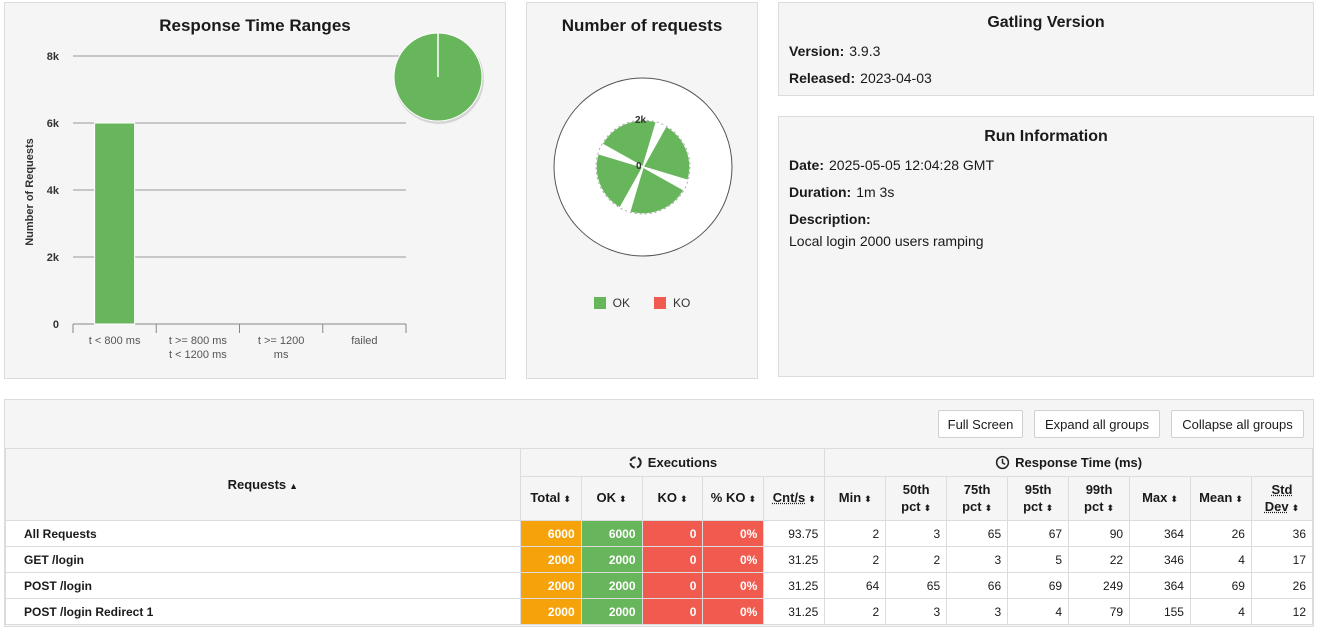 Image resolution: width=1317 pixels, height=629 pixels. What do you see at coordinates (1038, 533) in the screenshot?
I see `cell-95th-pct: 67` at bounding box center [1038, 533].